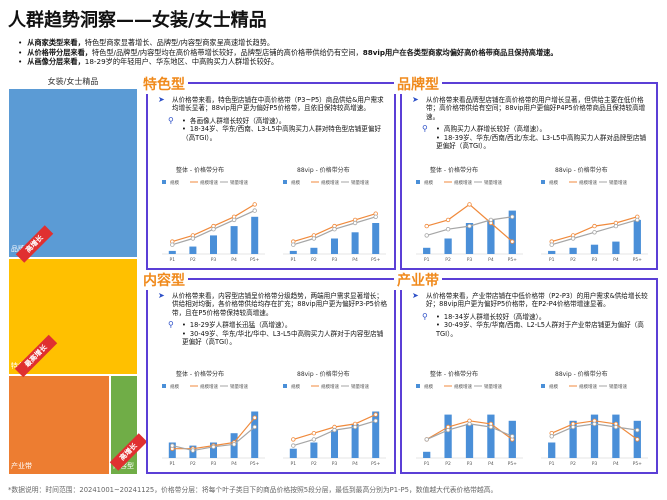 The height and width of the screenshot is (500, 667). I want to click on chart-title: 88vip - 价格带分布, so click(581, 374).